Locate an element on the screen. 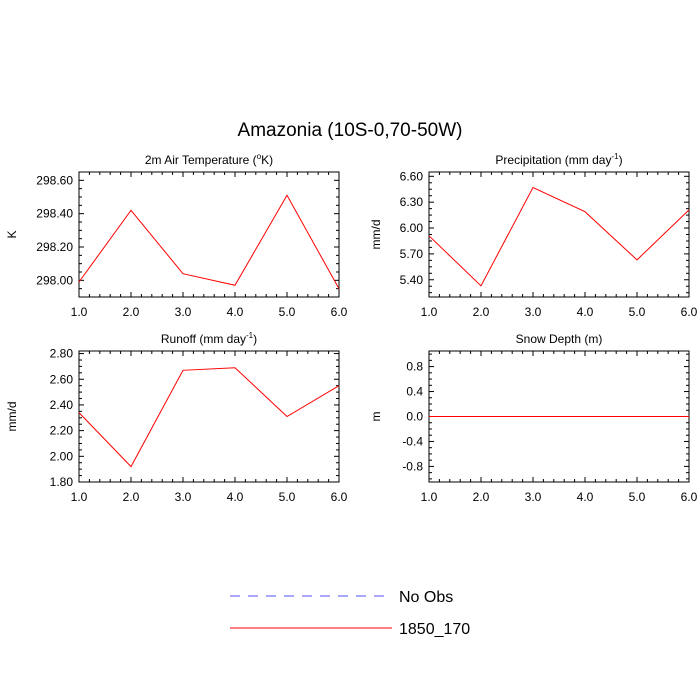  y-tick-label: 6.30 is located at coordinates (412, 202).